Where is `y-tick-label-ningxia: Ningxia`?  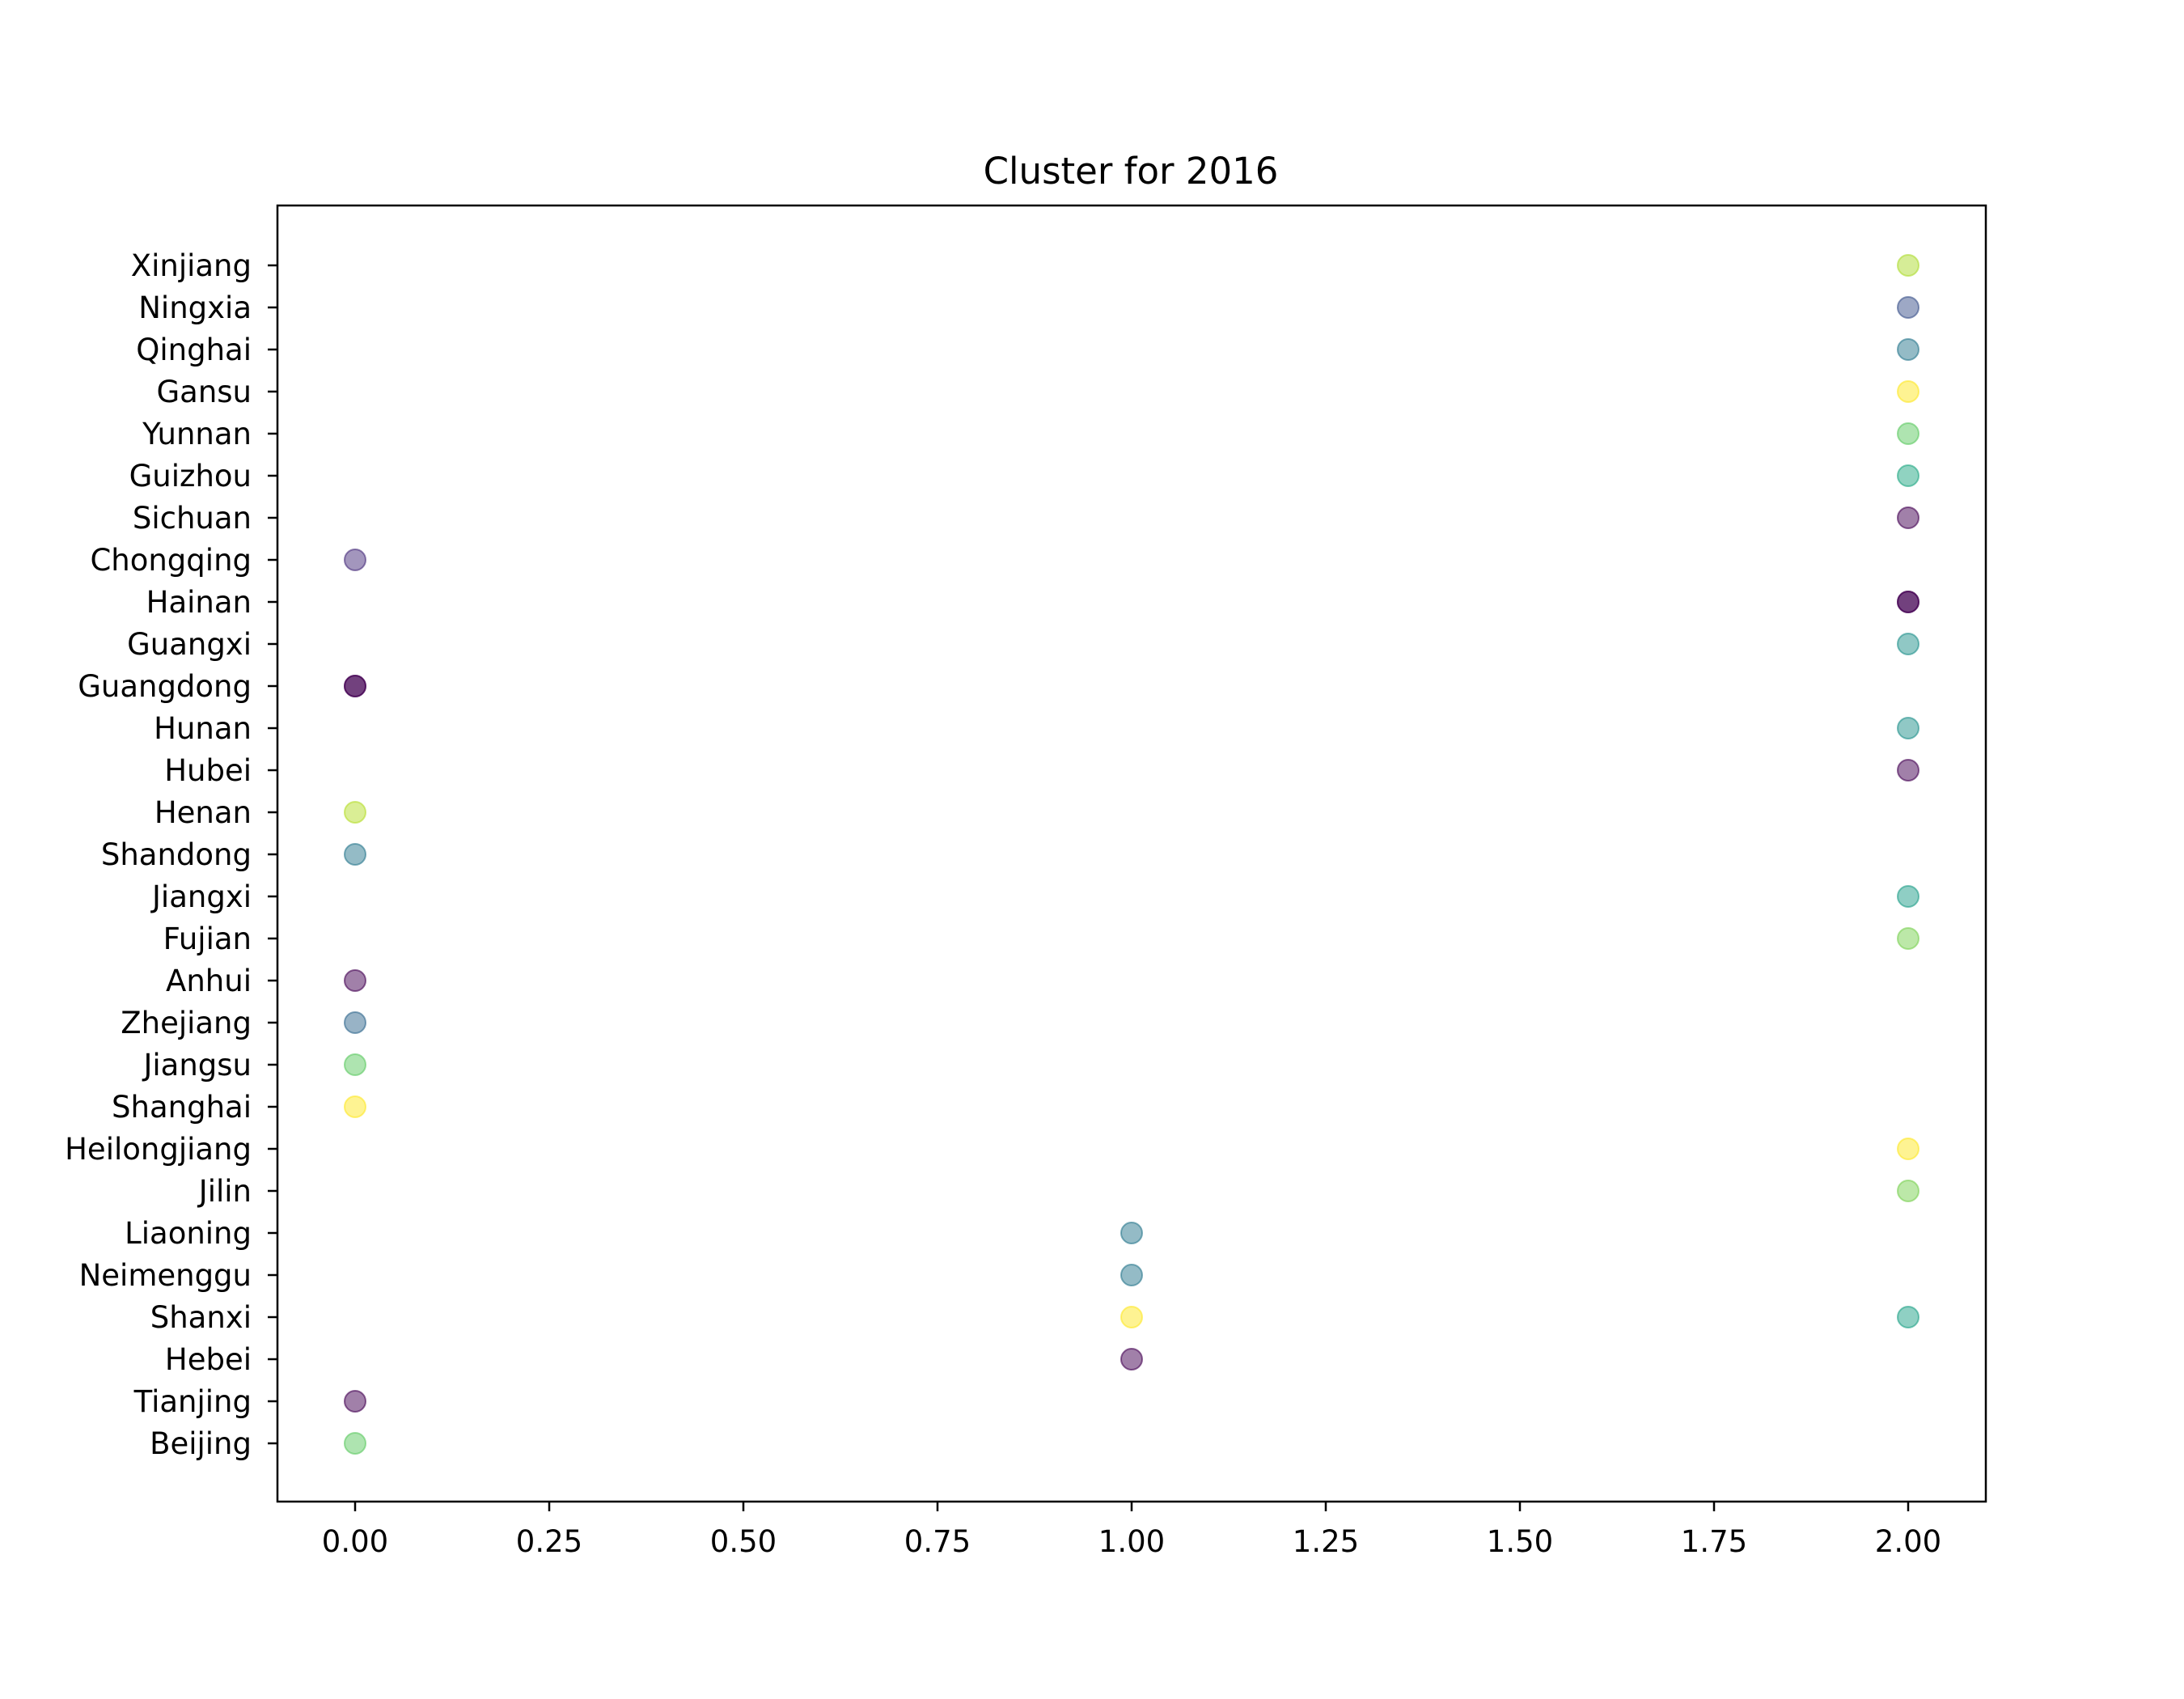
y-tick-label-ningxia: Ningxia is located at coordinates (195, 307).